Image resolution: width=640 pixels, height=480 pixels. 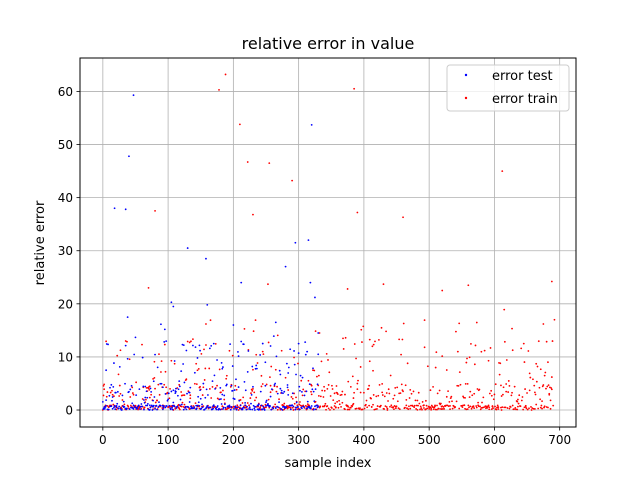 What do you see at coordinates (363, 440) in the screenshot?
I see `x-tick-label: 400` at bounding box center [363, 440].